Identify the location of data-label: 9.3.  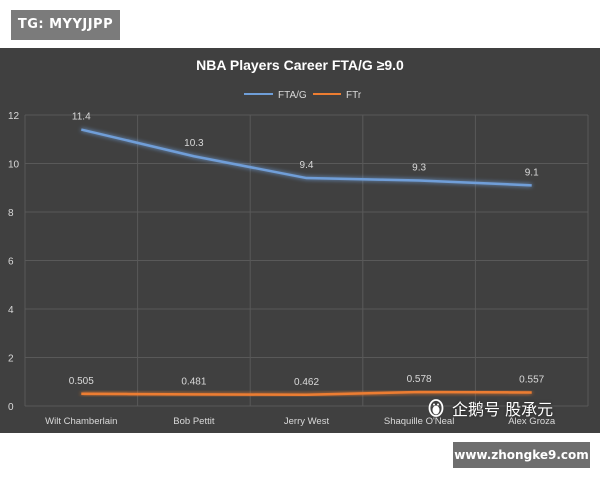
(419, 167).